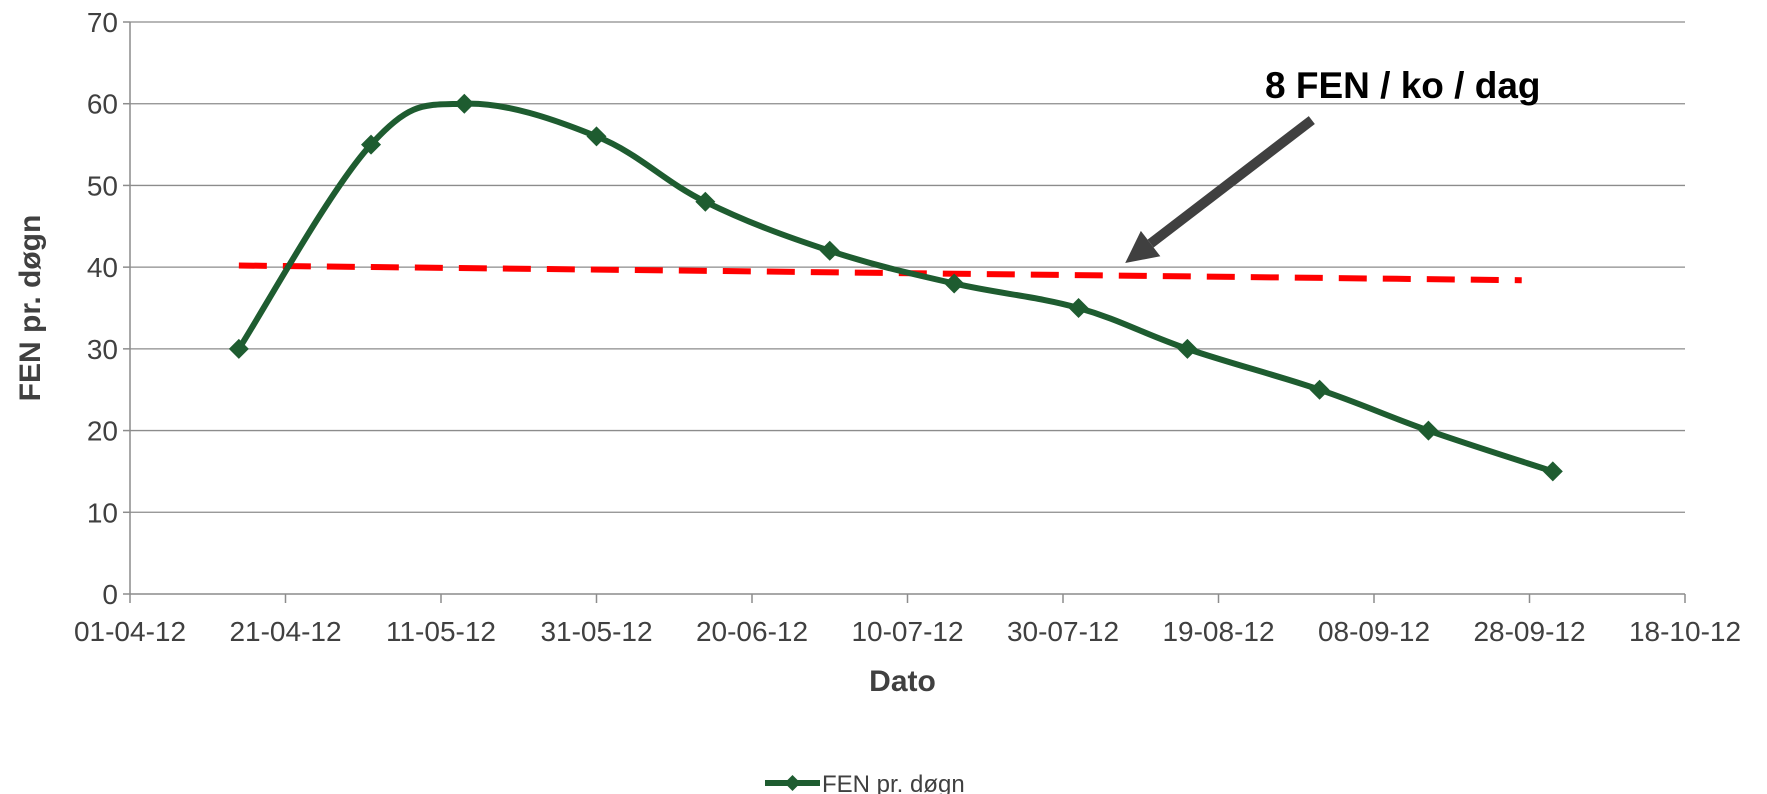 Image resolution: width=1767 pixels, height=794 pixels. What do you see at coordinates (902, 681) in the screenshot?
I see `x-axis-label: Dato` at bounding box center [902, 681].